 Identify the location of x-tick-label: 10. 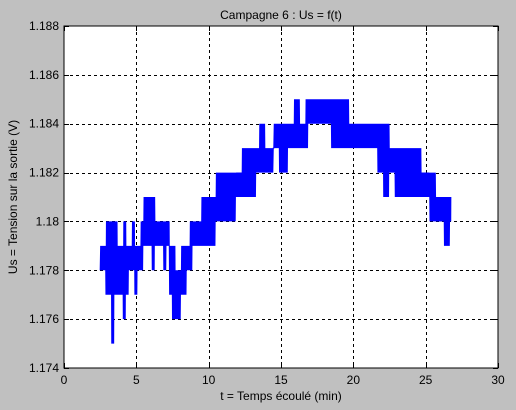
(209, 380).